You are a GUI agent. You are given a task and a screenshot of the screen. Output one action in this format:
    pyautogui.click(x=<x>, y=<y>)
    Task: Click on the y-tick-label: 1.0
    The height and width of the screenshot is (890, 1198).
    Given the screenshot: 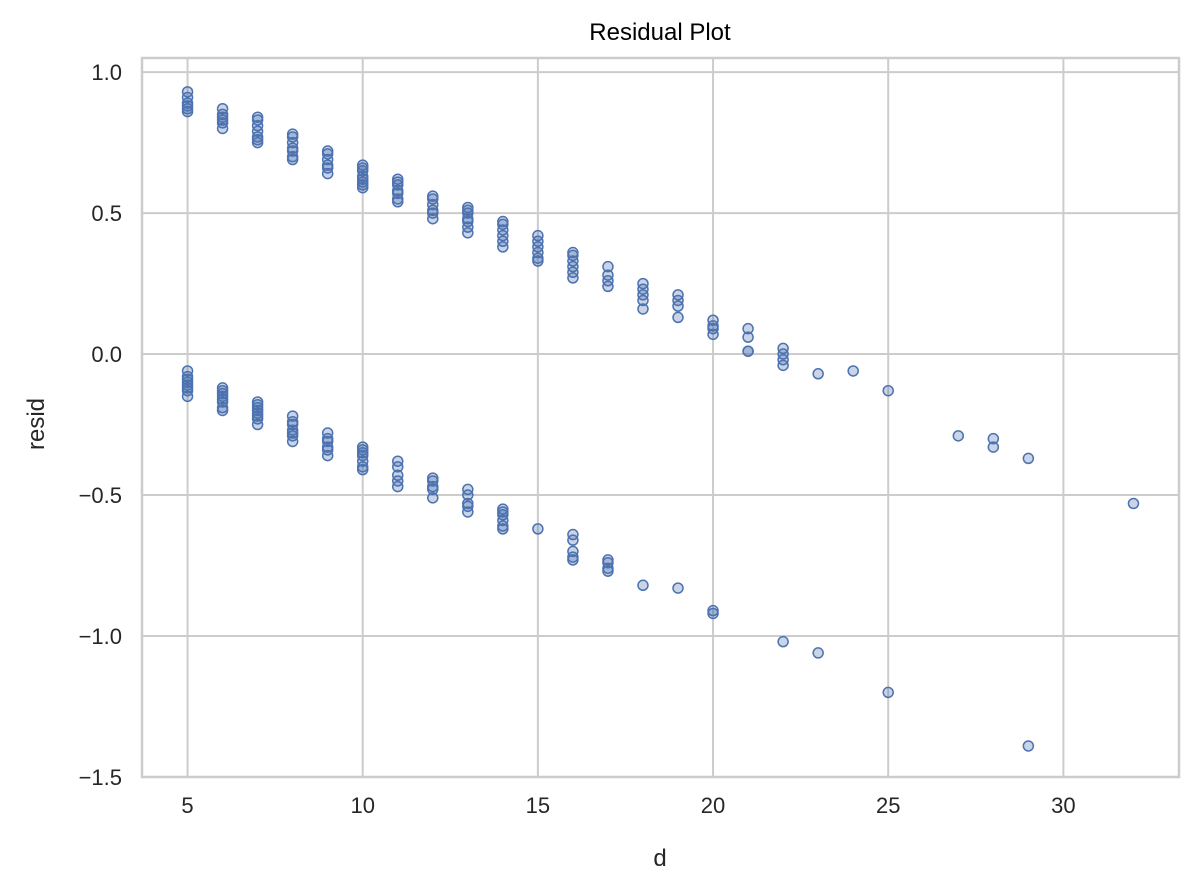 What is the action you would take?
    pyautogui.click(x=106, y=72)
    